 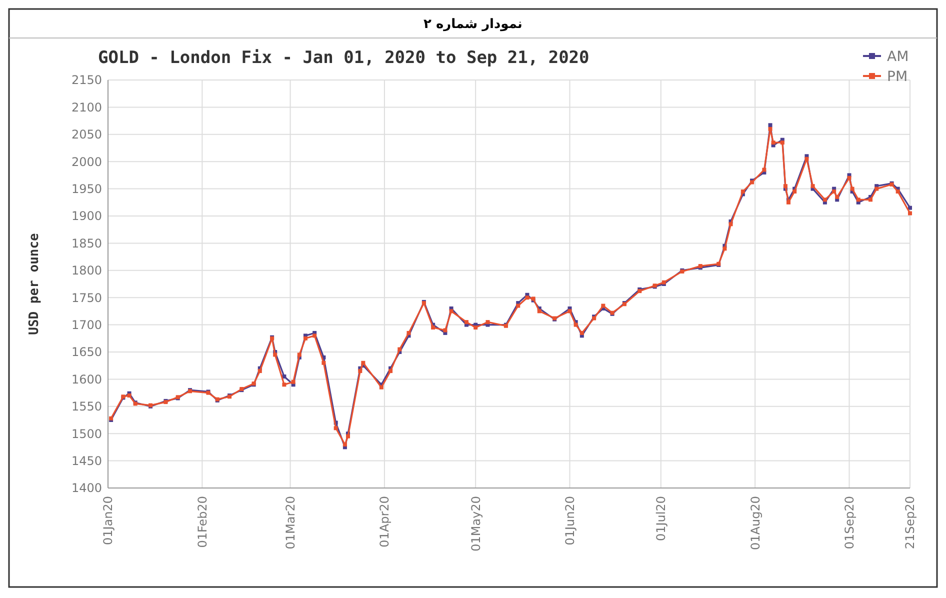 What do you see at coordinates (755, 523) in the screenshot?
I see `x-tick-label: 01Aug20` at bounding box center [755, 523].